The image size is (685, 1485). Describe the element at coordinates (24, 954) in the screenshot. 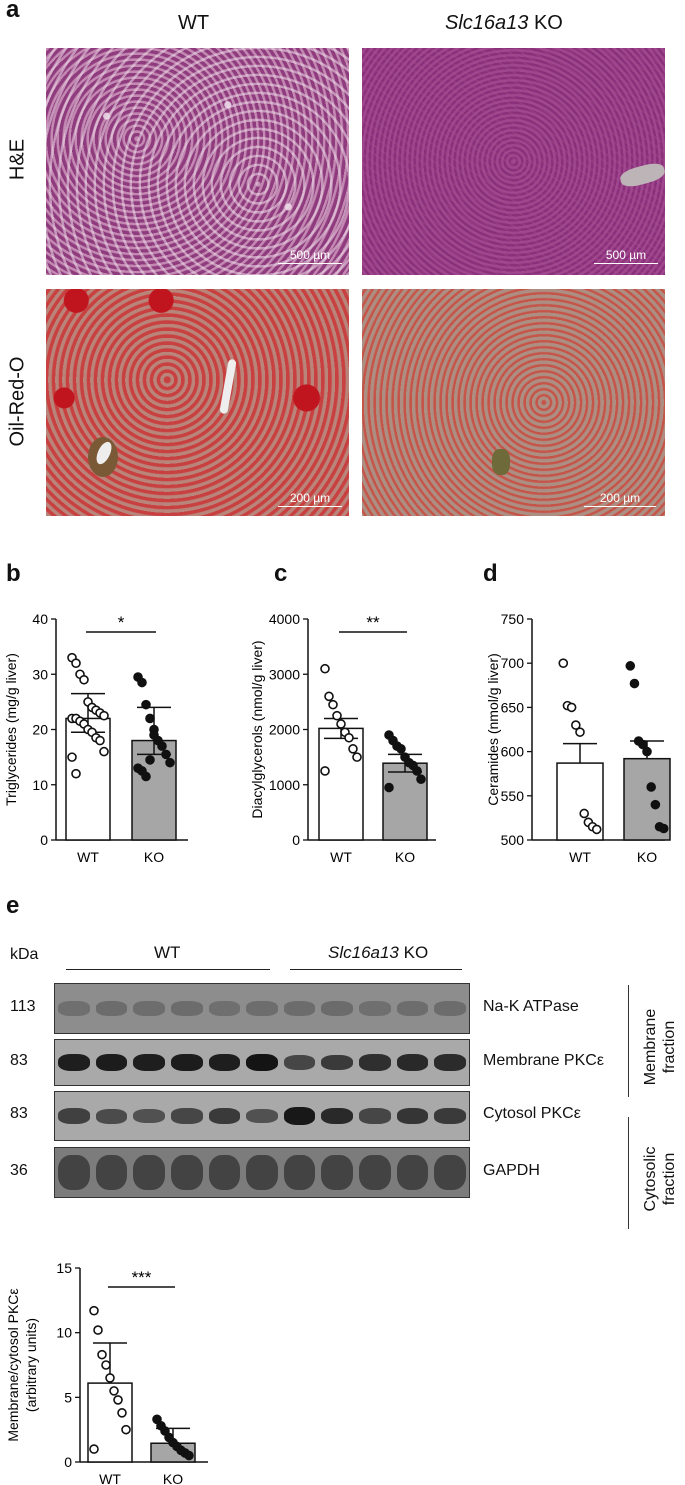

I see `kda-label: kDa` at that location.